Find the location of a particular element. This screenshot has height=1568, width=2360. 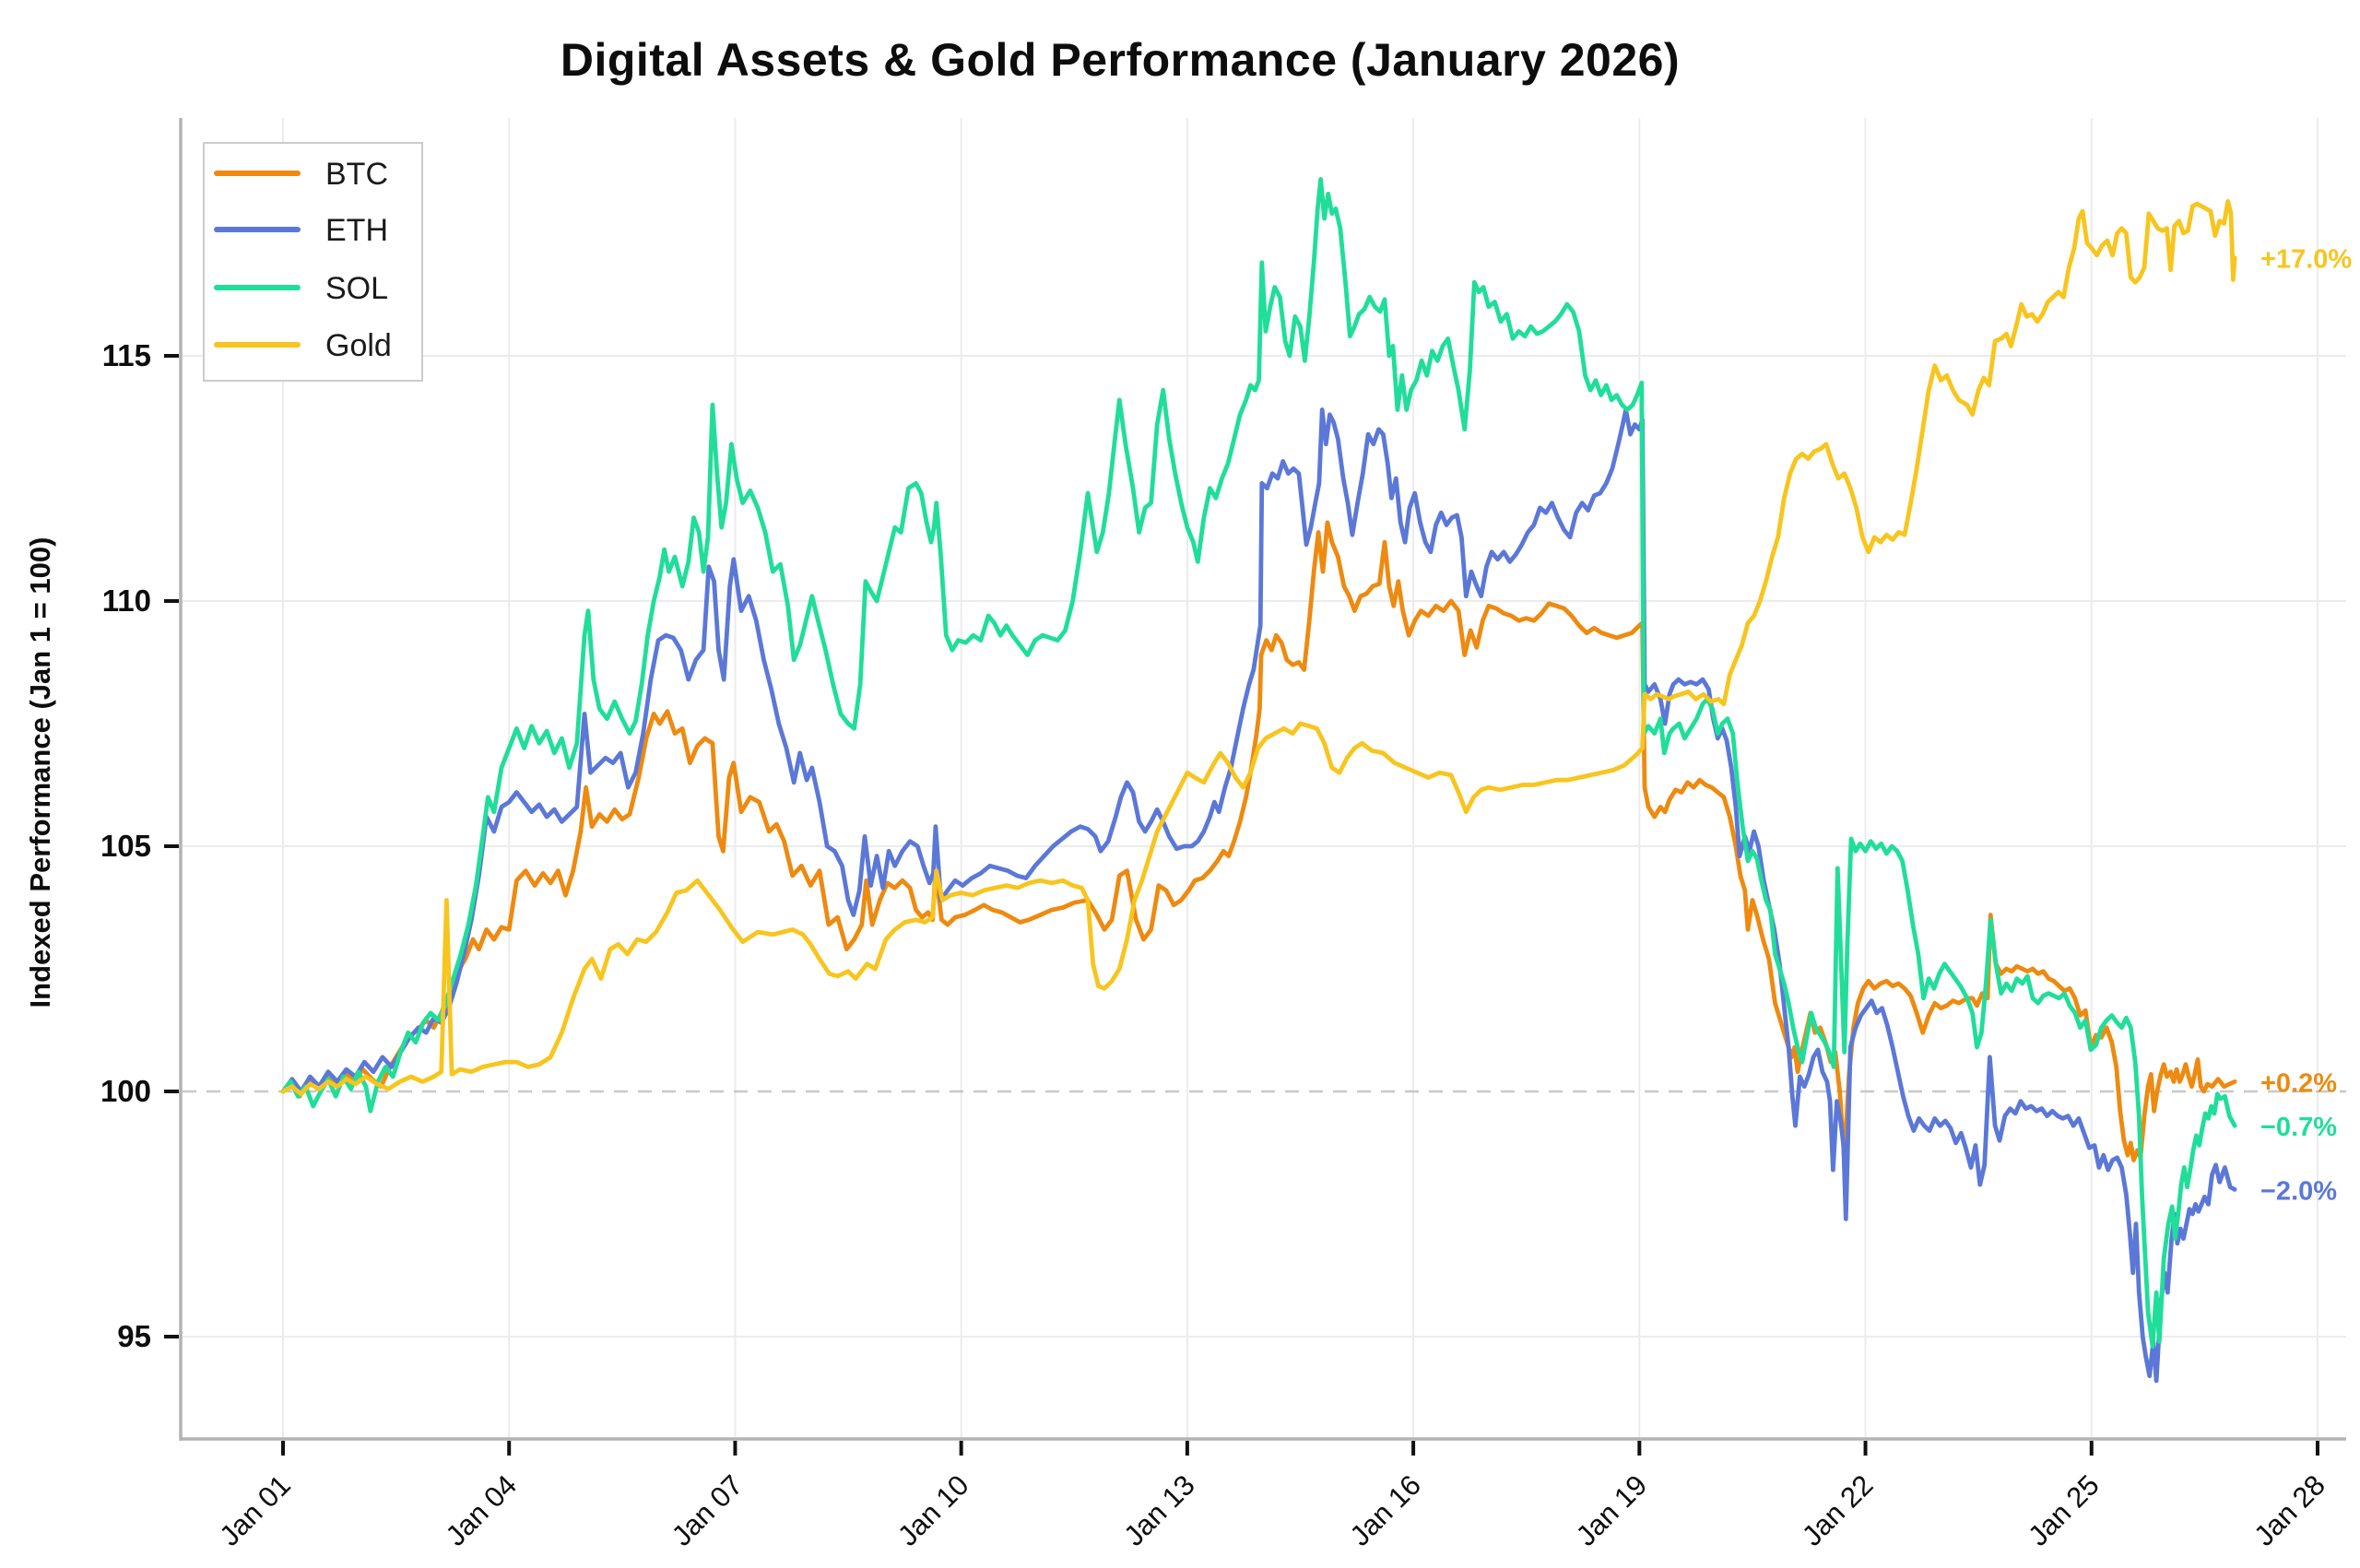

x-tick-label: Jan 19 is located at coordinates (1612, 1510).